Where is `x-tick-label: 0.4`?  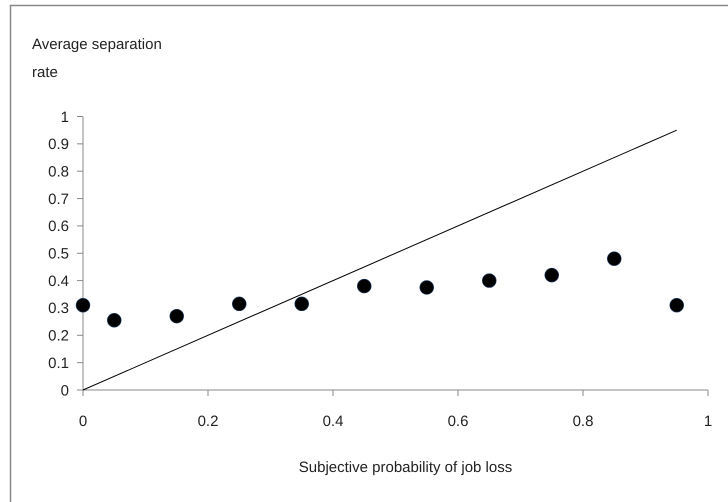
x-tick-label: 0.4 is located at coordinates (333, 421).